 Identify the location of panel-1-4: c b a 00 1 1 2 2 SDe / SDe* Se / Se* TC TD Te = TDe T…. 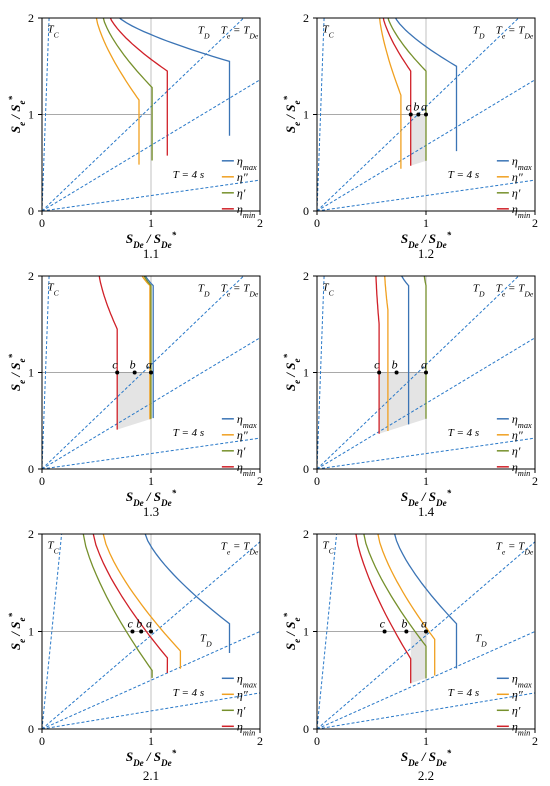
(410, 394).